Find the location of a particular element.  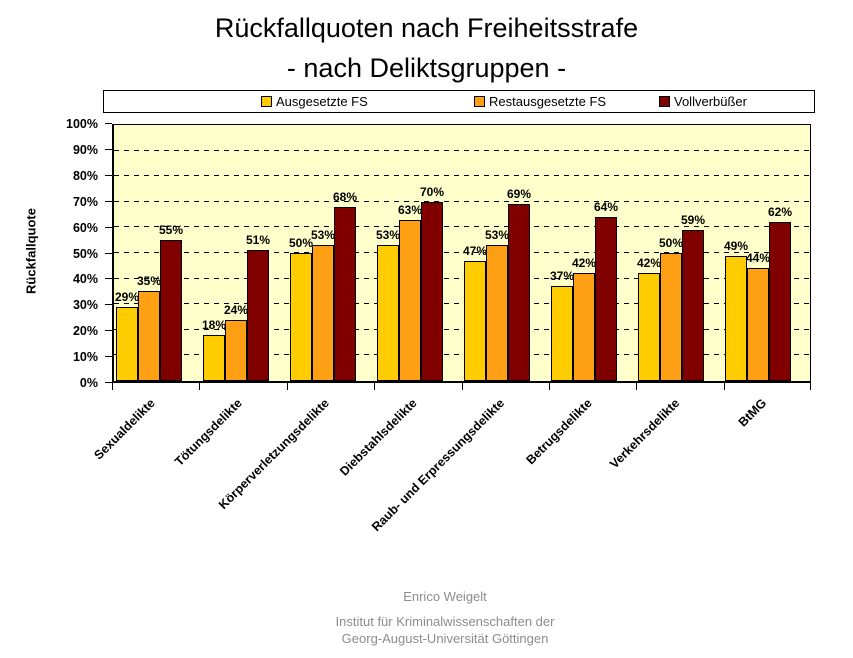

chart-title-line1: Rückfallquoten nach Freiheitsstrafe is located at coordinates (426, 28).